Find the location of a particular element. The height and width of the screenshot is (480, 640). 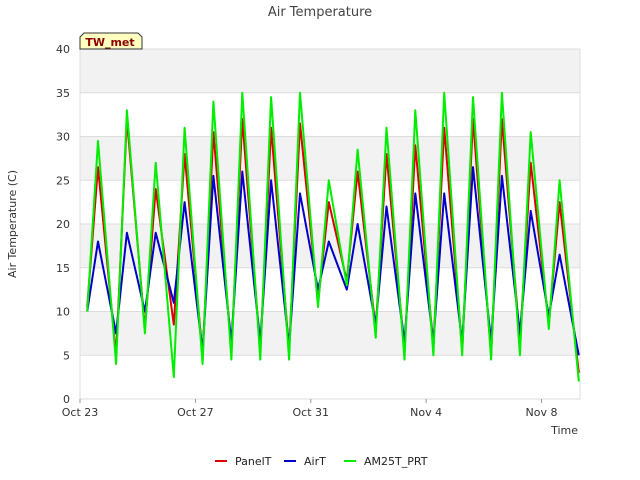

x-tick-label: Nov 4 is located at coordinates (426, 412).